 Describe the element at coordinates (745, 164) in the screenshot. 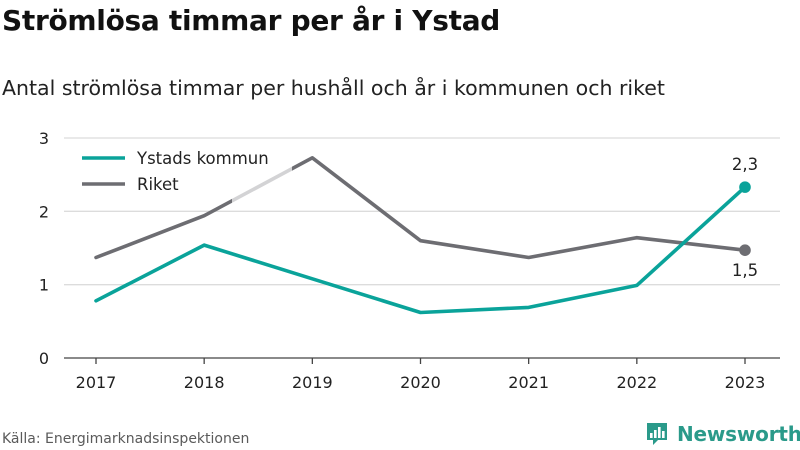

I see `data-label-ystads-kommun: 2,3` at that location.